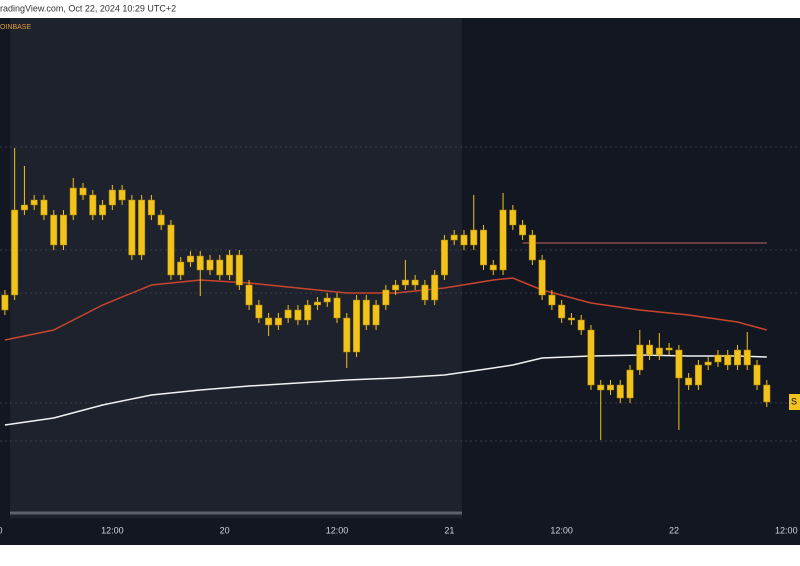 The width and height of the screenshot is (800, 566). I want to click on x-tick-label: 22, so click(674, 530).